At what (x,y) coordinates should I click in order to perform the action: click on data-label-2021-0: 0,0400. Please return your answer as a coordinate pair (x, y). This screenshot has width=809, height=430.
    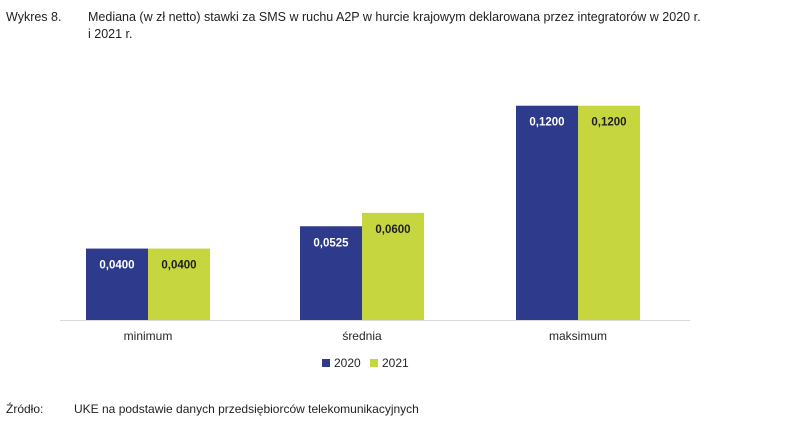
    Looking at the image, I should click on (178, 266).